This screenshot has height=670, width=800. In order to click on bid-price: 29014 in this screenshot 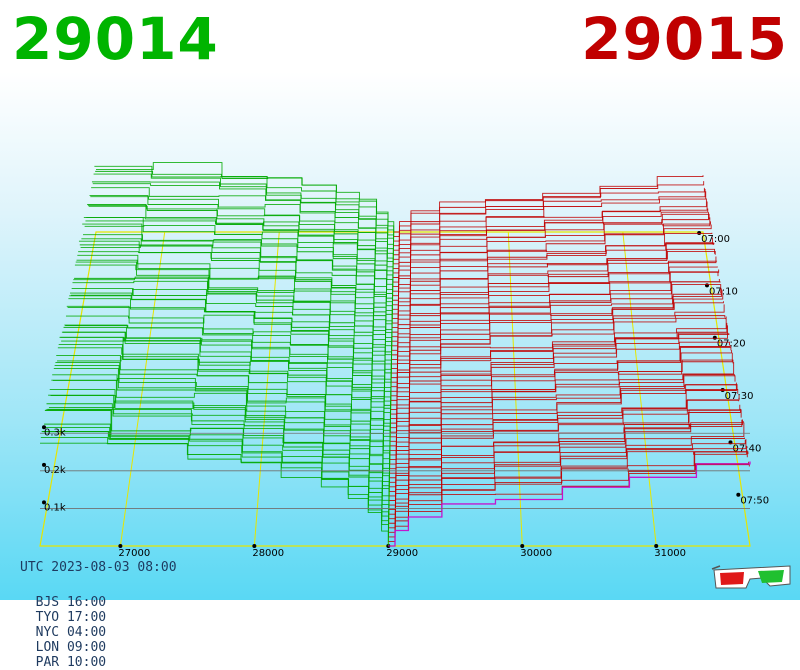, I will do `click(115, 39)`.